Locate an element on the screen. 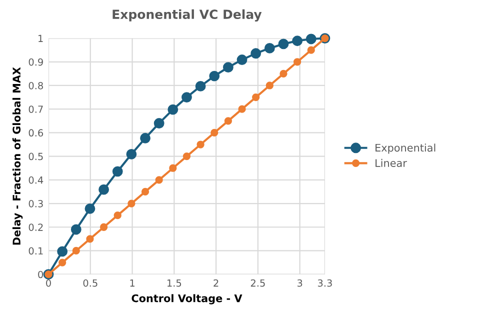 The image size is (485, 319). x-tick-label: 3 is located at coordinates (299, 283).